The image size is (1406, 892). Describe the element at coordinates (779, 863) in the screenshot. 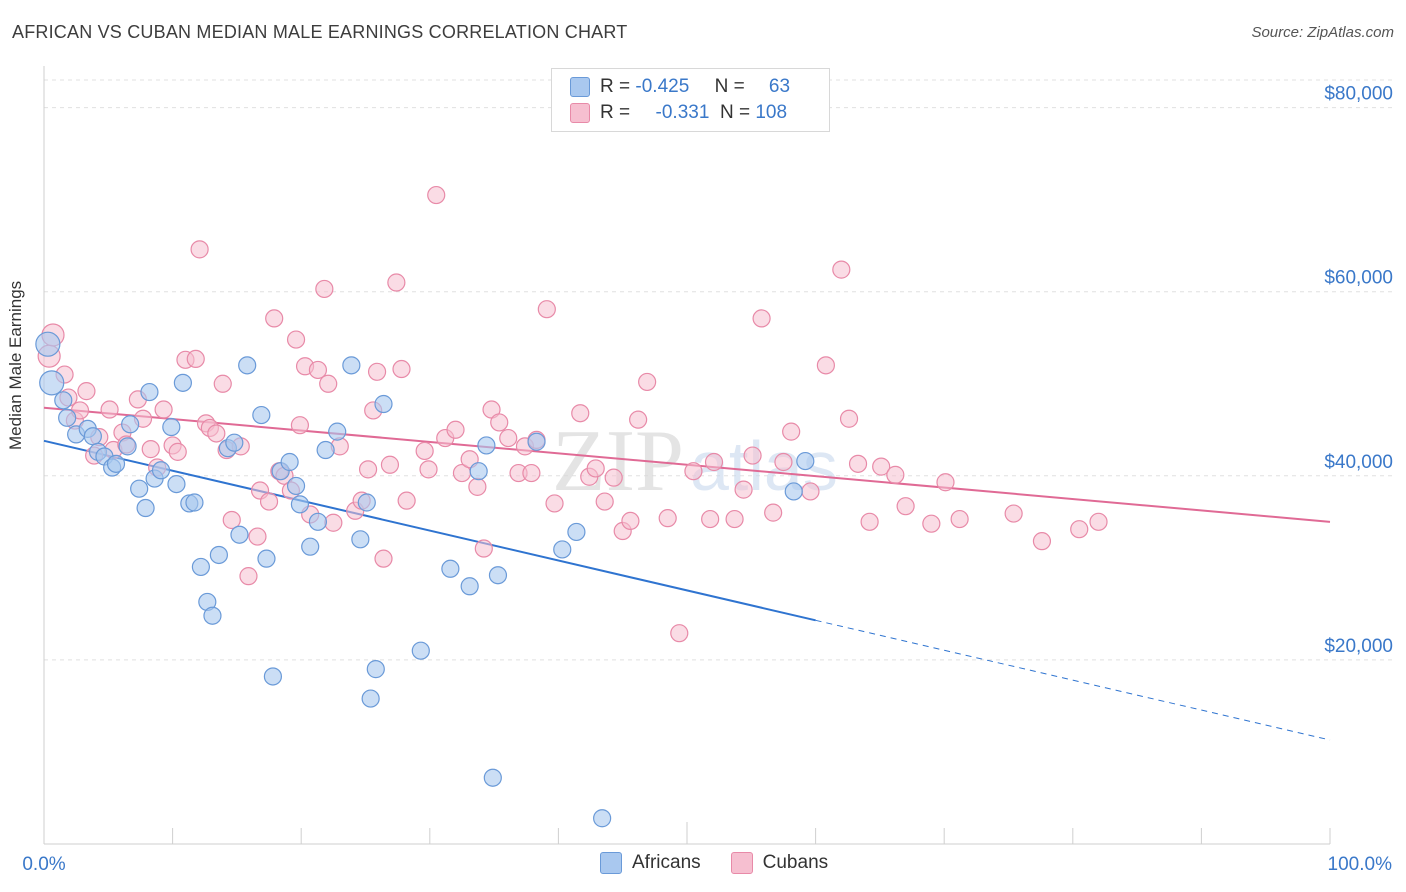

I see `legend-item-cubans: Cubans` at that location.